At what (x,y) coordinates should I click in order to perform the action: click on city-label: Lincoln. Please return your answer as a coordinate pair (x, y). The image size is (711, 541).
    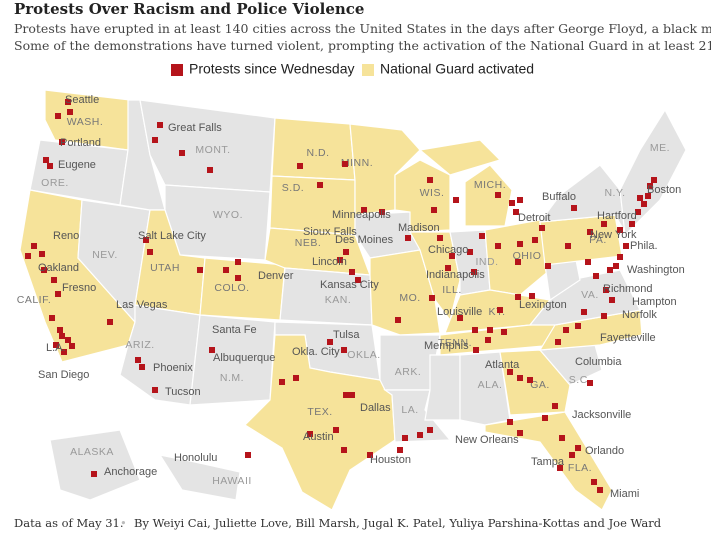
    Looking at the image, I should click on (329, 262).